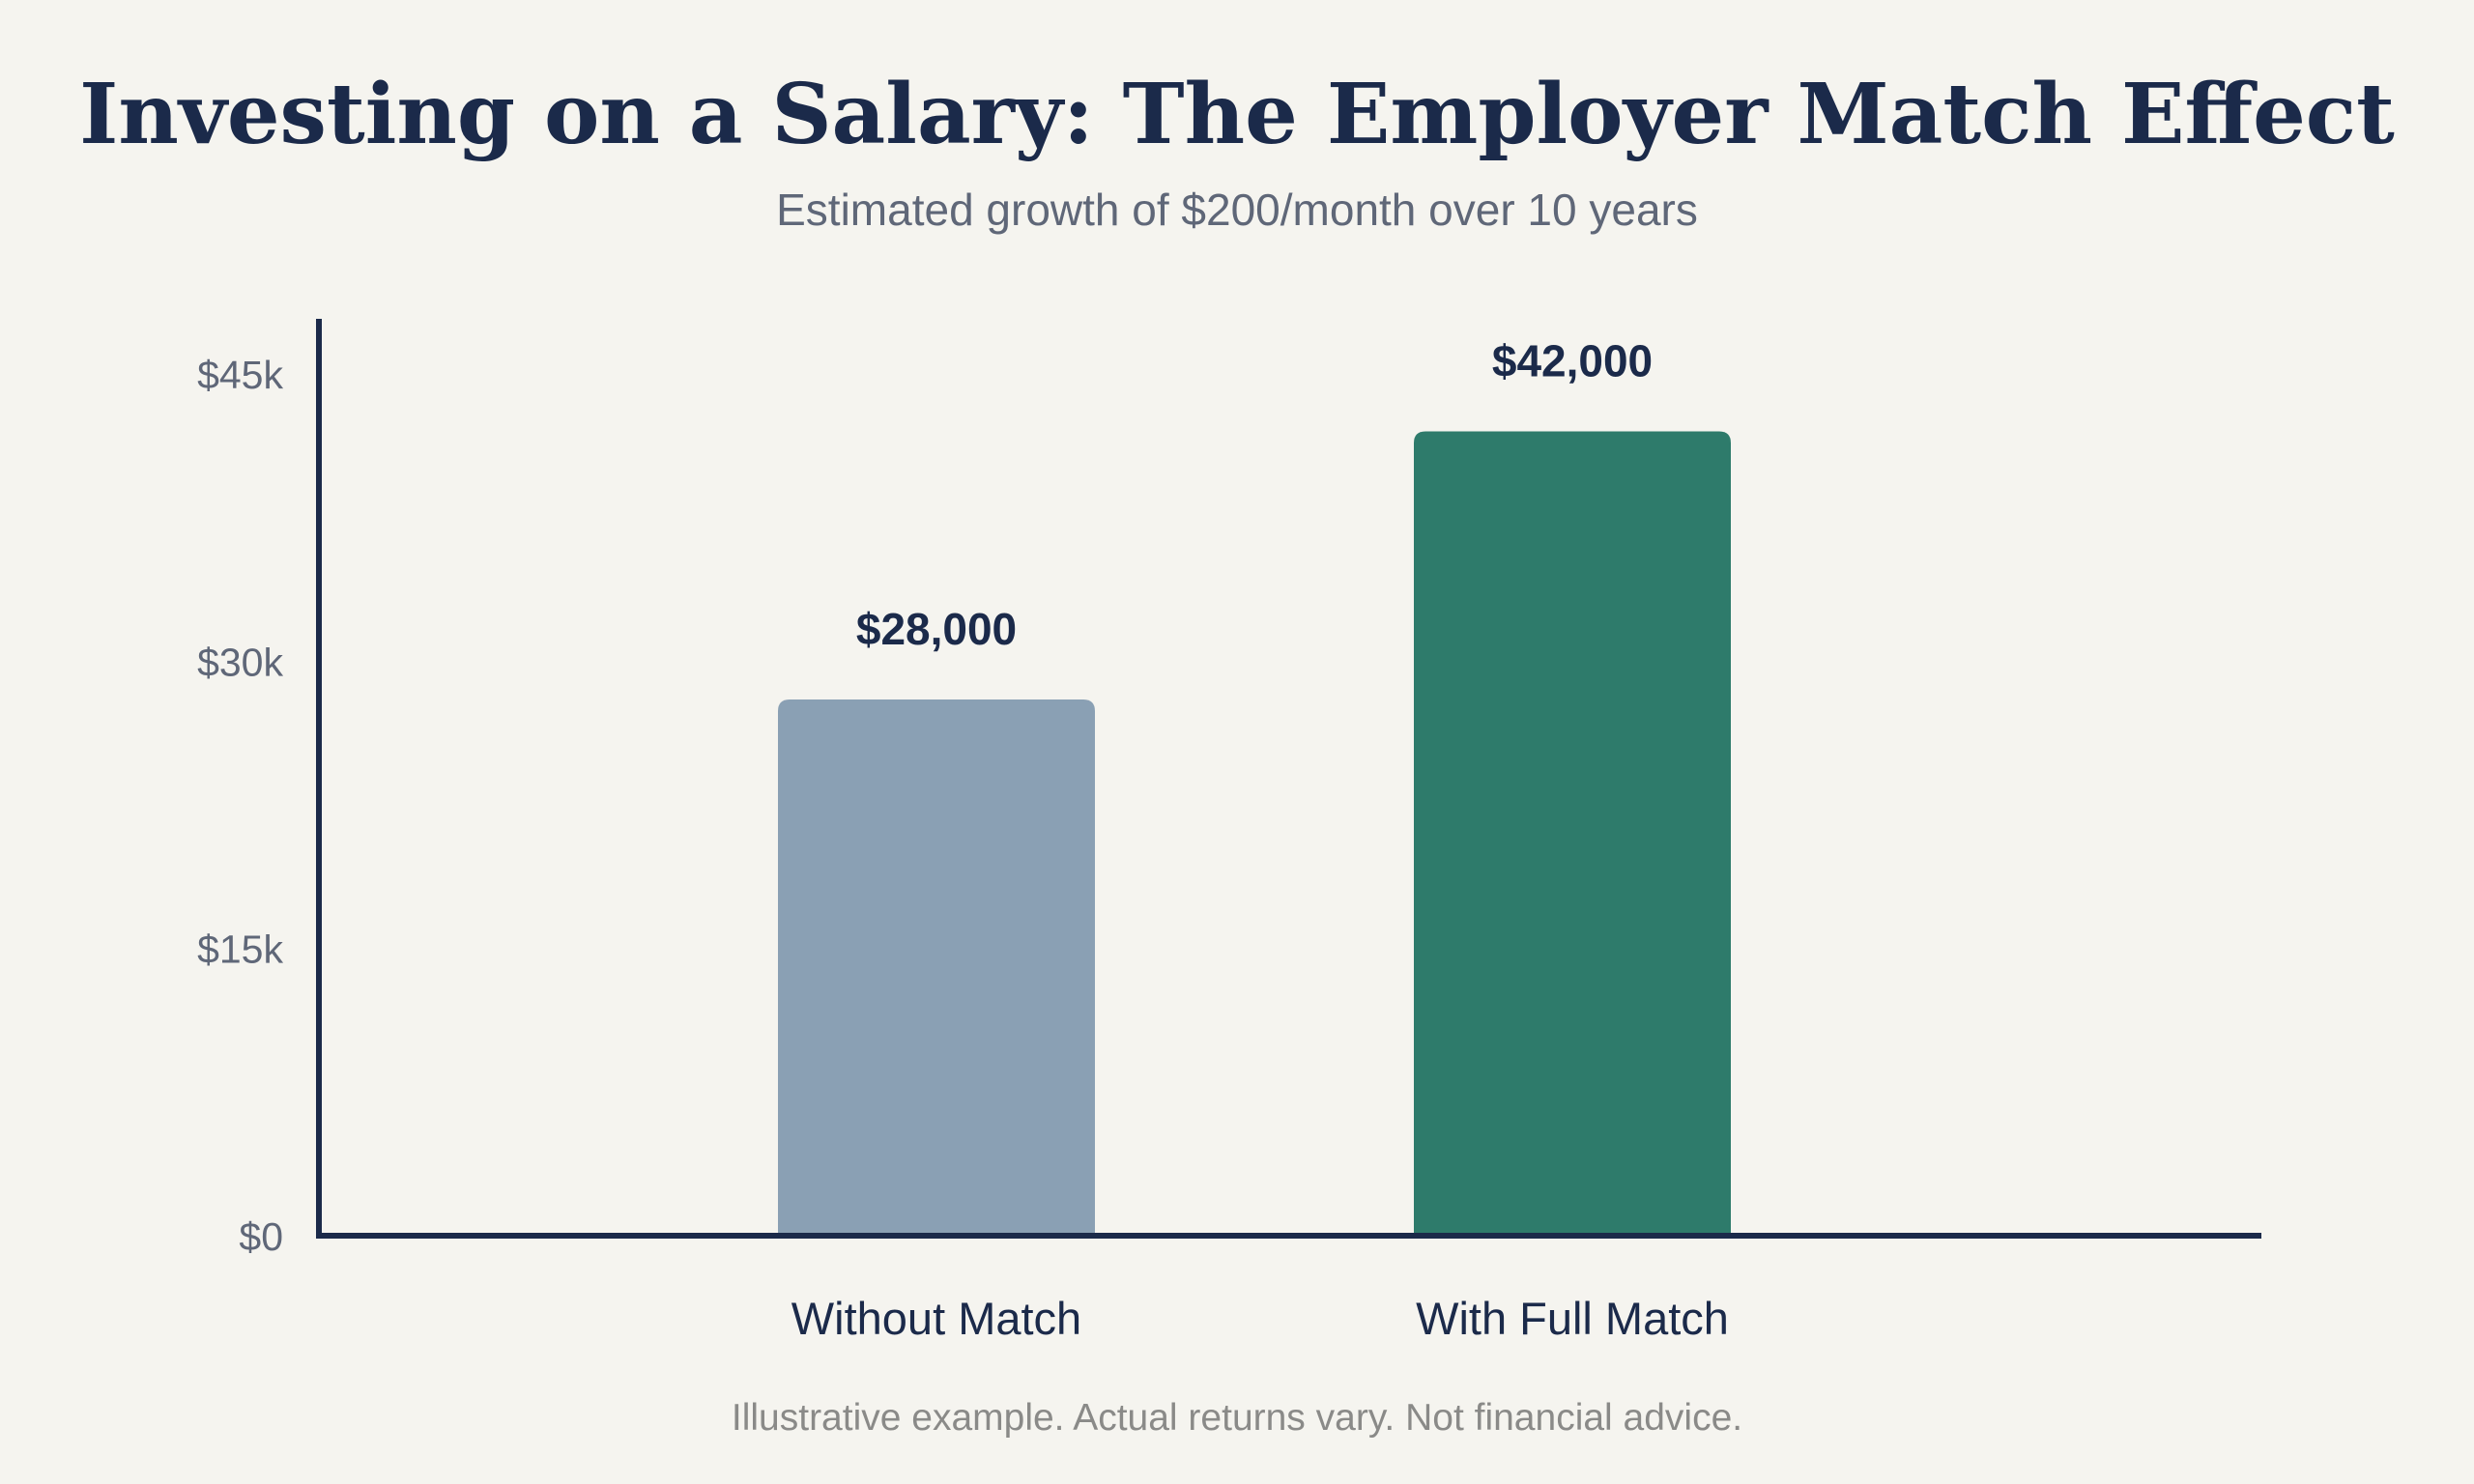 This screenshot has height=1484, width=2474. I want to click on y-tick-label: $45k, so click(240, 375).